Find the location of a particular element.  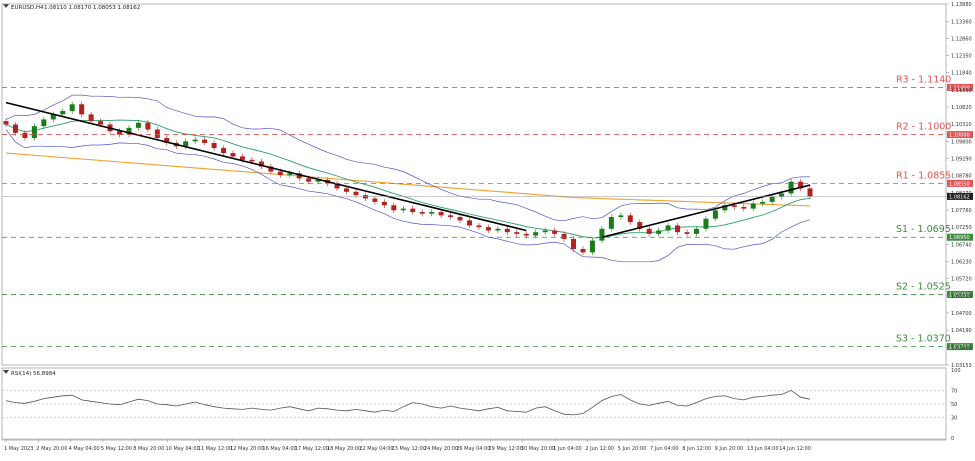

x-tick-label: 16 May 04:00 is located at coordinates (279, 449).